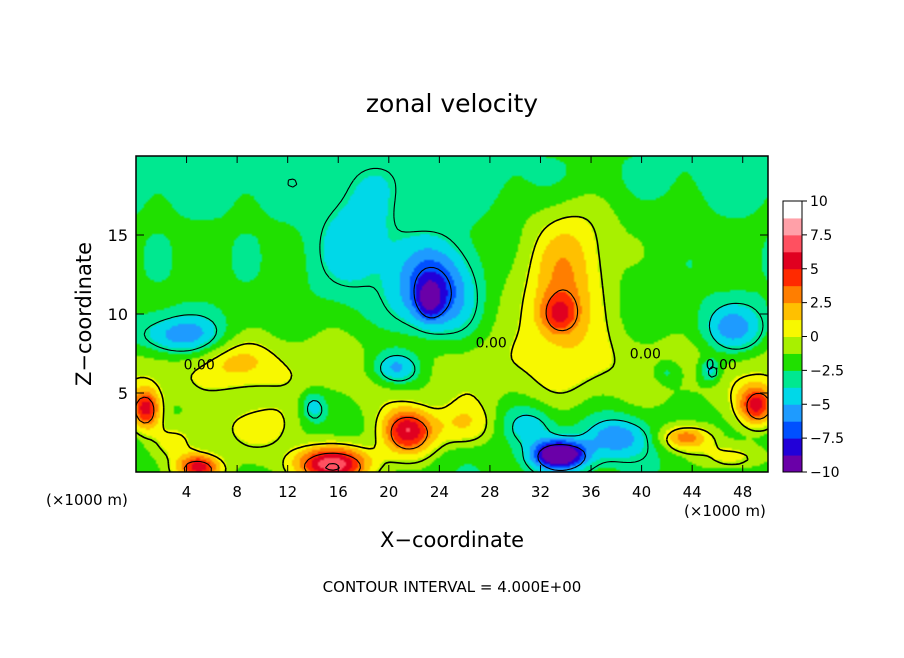 This screenshot has height=658, width=904. What do you see at coordinates (84, 314) in the screenshot?
I see `y-axis-label: Z−coordinate` at bounding box center [84, 314].